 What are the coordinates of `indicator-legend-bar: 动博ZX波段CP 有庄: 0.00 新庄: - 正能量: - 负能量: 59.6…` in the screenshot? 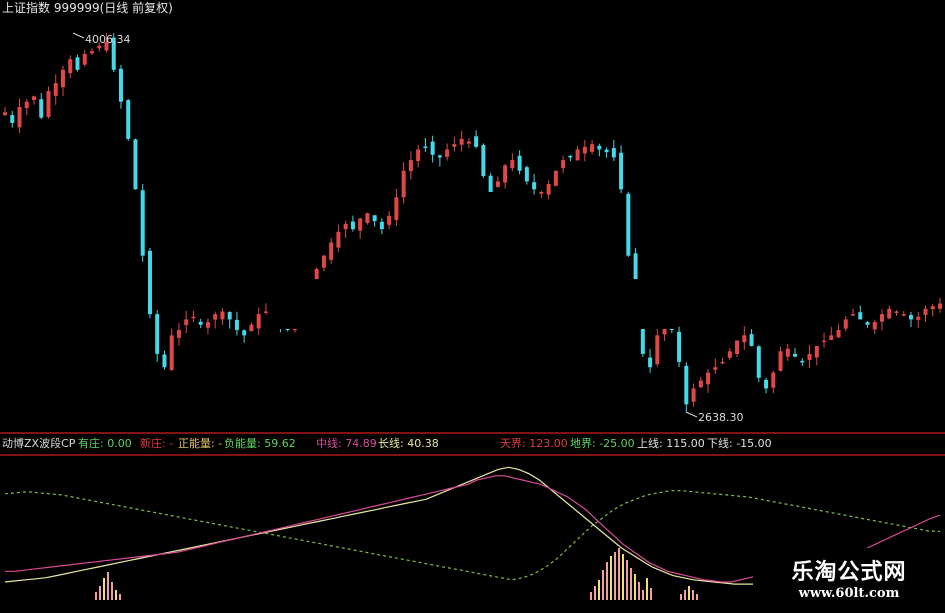 It's located at (472, 444).